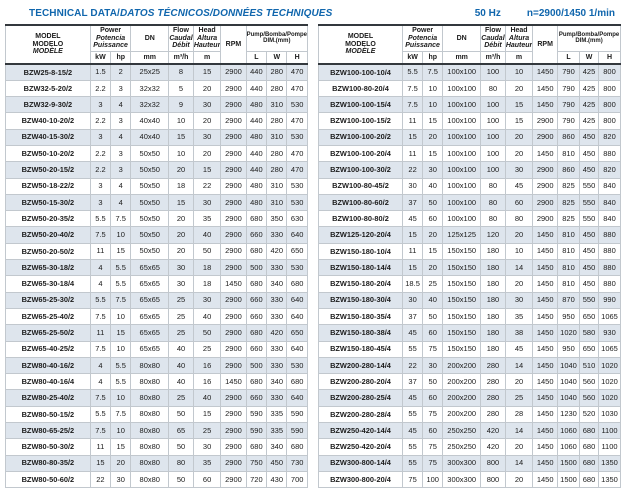 This screenshot has height=500, width=627. Describe the element at coordinates (110, 38) in the screenshot. I see `power-column-header: Power Potencia Puissance` at that location.